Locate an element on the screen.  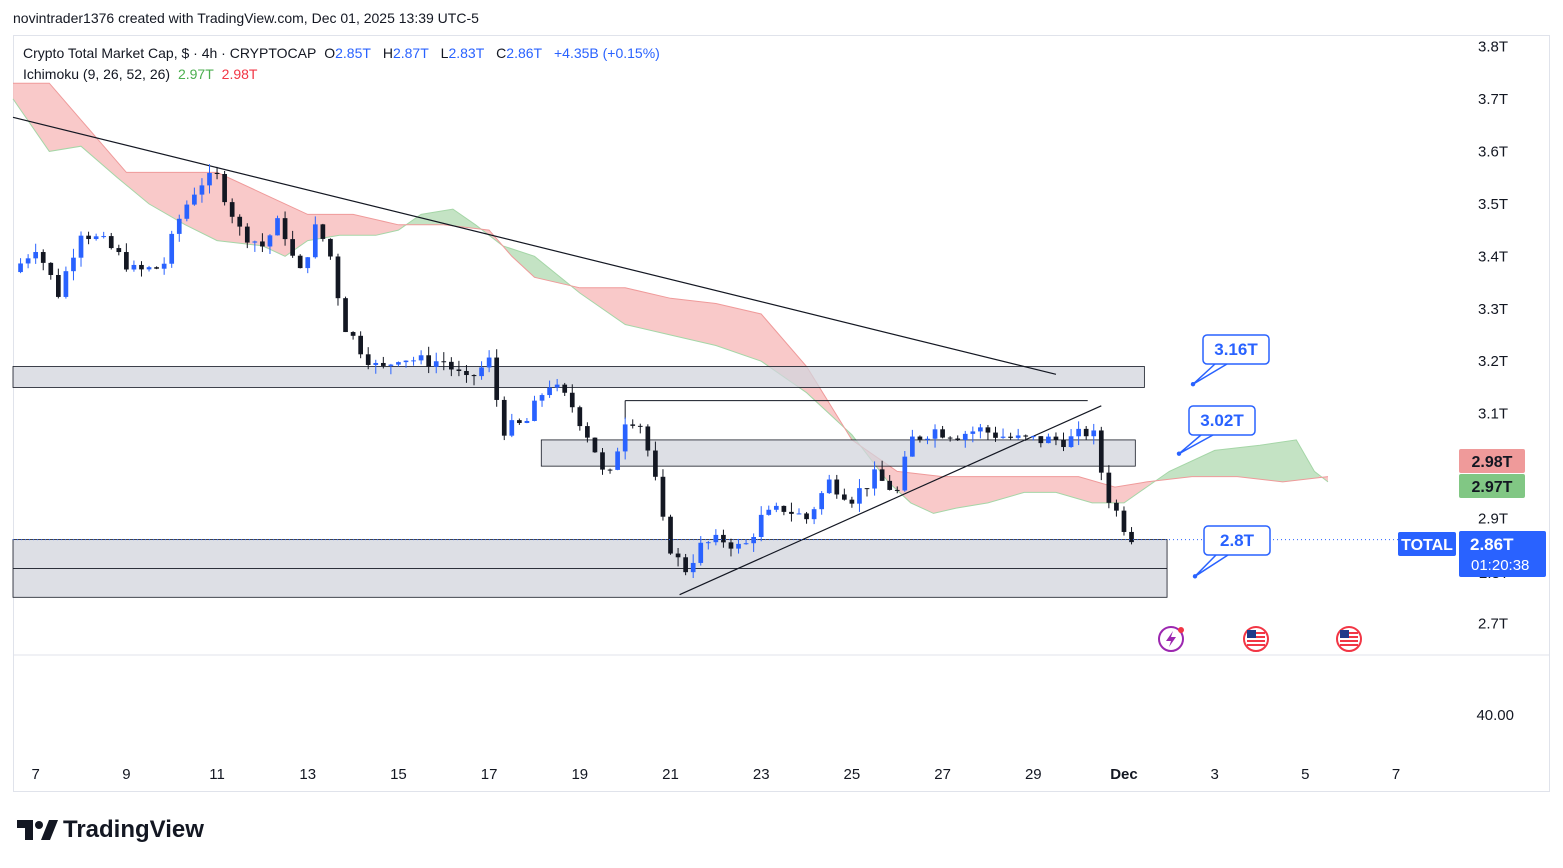
ascending-trendline is located at coordinates (890, 500).